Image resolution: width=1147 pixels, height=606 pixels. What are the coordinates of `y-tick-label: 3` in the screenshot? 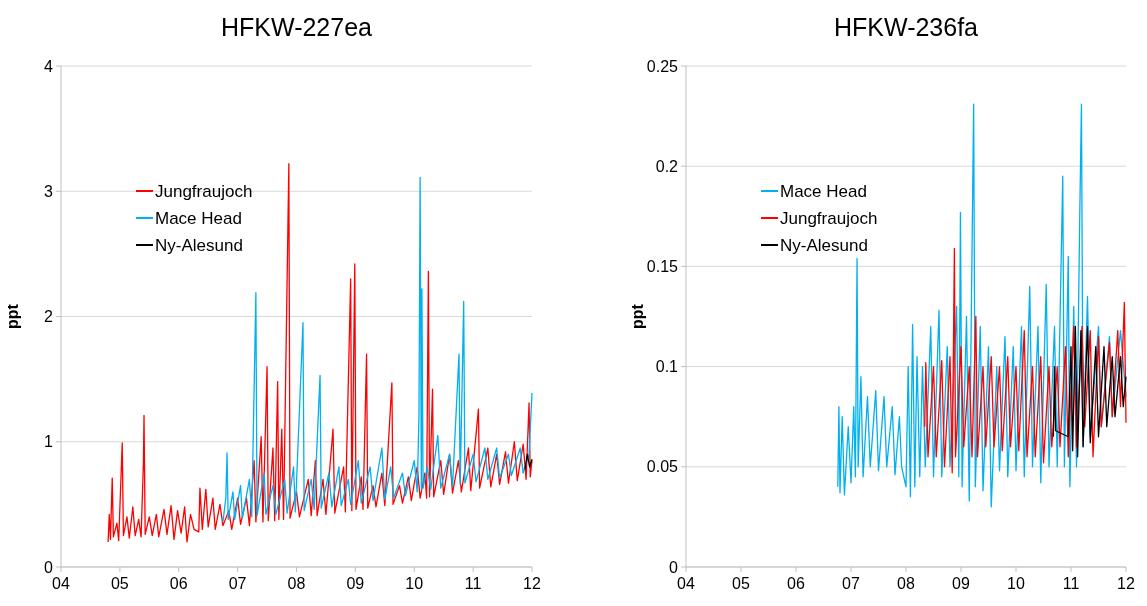 It's located at (49, 191).